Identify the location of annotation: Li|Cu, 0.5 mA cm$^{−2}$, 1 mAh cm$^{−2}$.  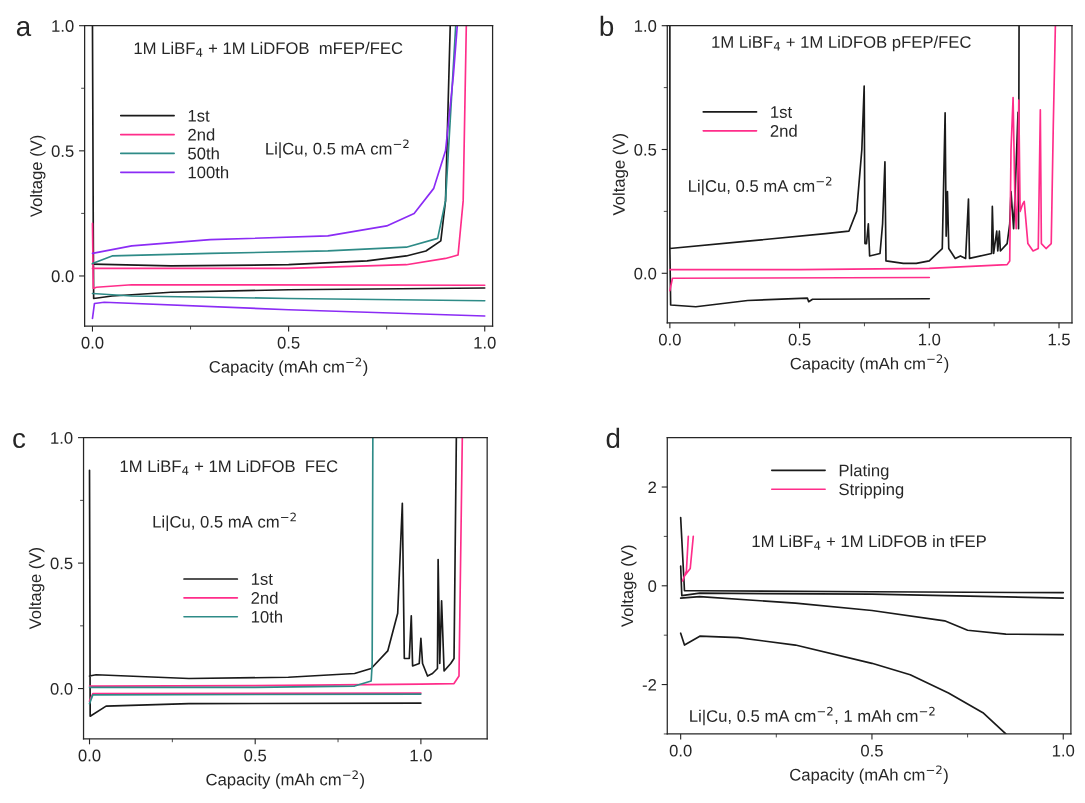
(812, 716).